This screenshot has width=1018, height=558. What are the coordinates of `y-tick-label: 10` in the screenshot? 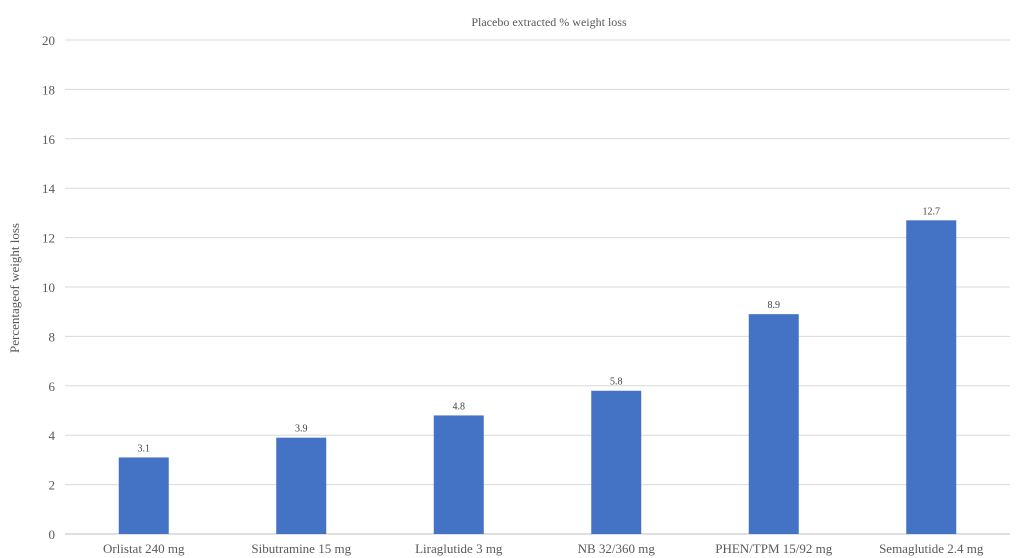 It's located at (48, 287).